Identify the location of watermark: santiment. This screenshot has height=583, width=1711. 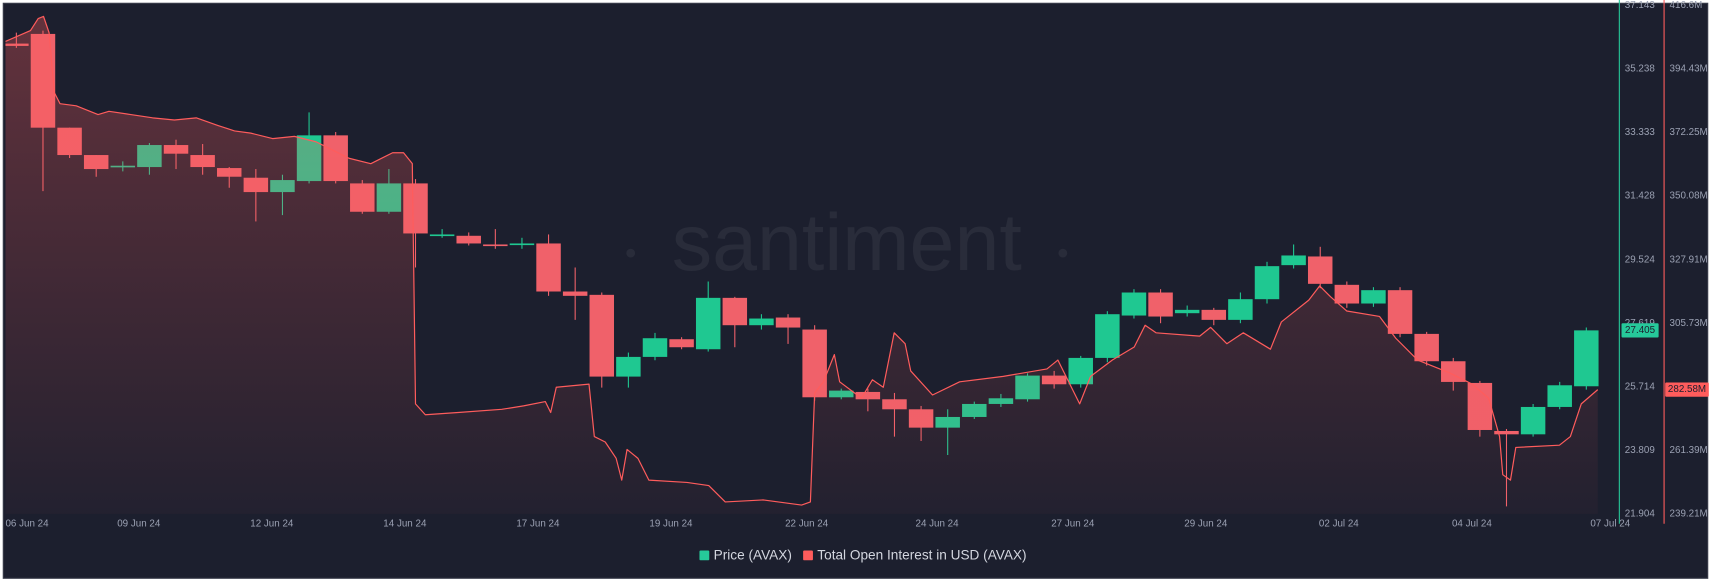
(847, 243).